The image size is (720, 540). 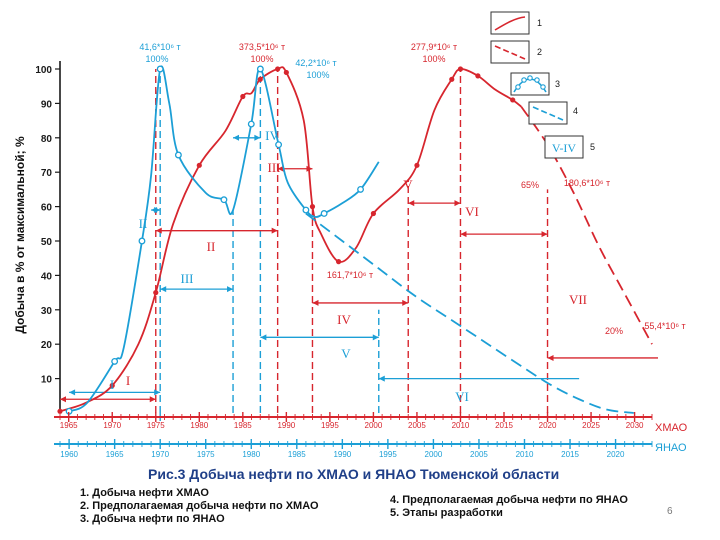 What do you see at coordinates (616, 454) in the screenshot?
I see `yanao-axis-tick-label: 2020` at bounding box center [616, 454].